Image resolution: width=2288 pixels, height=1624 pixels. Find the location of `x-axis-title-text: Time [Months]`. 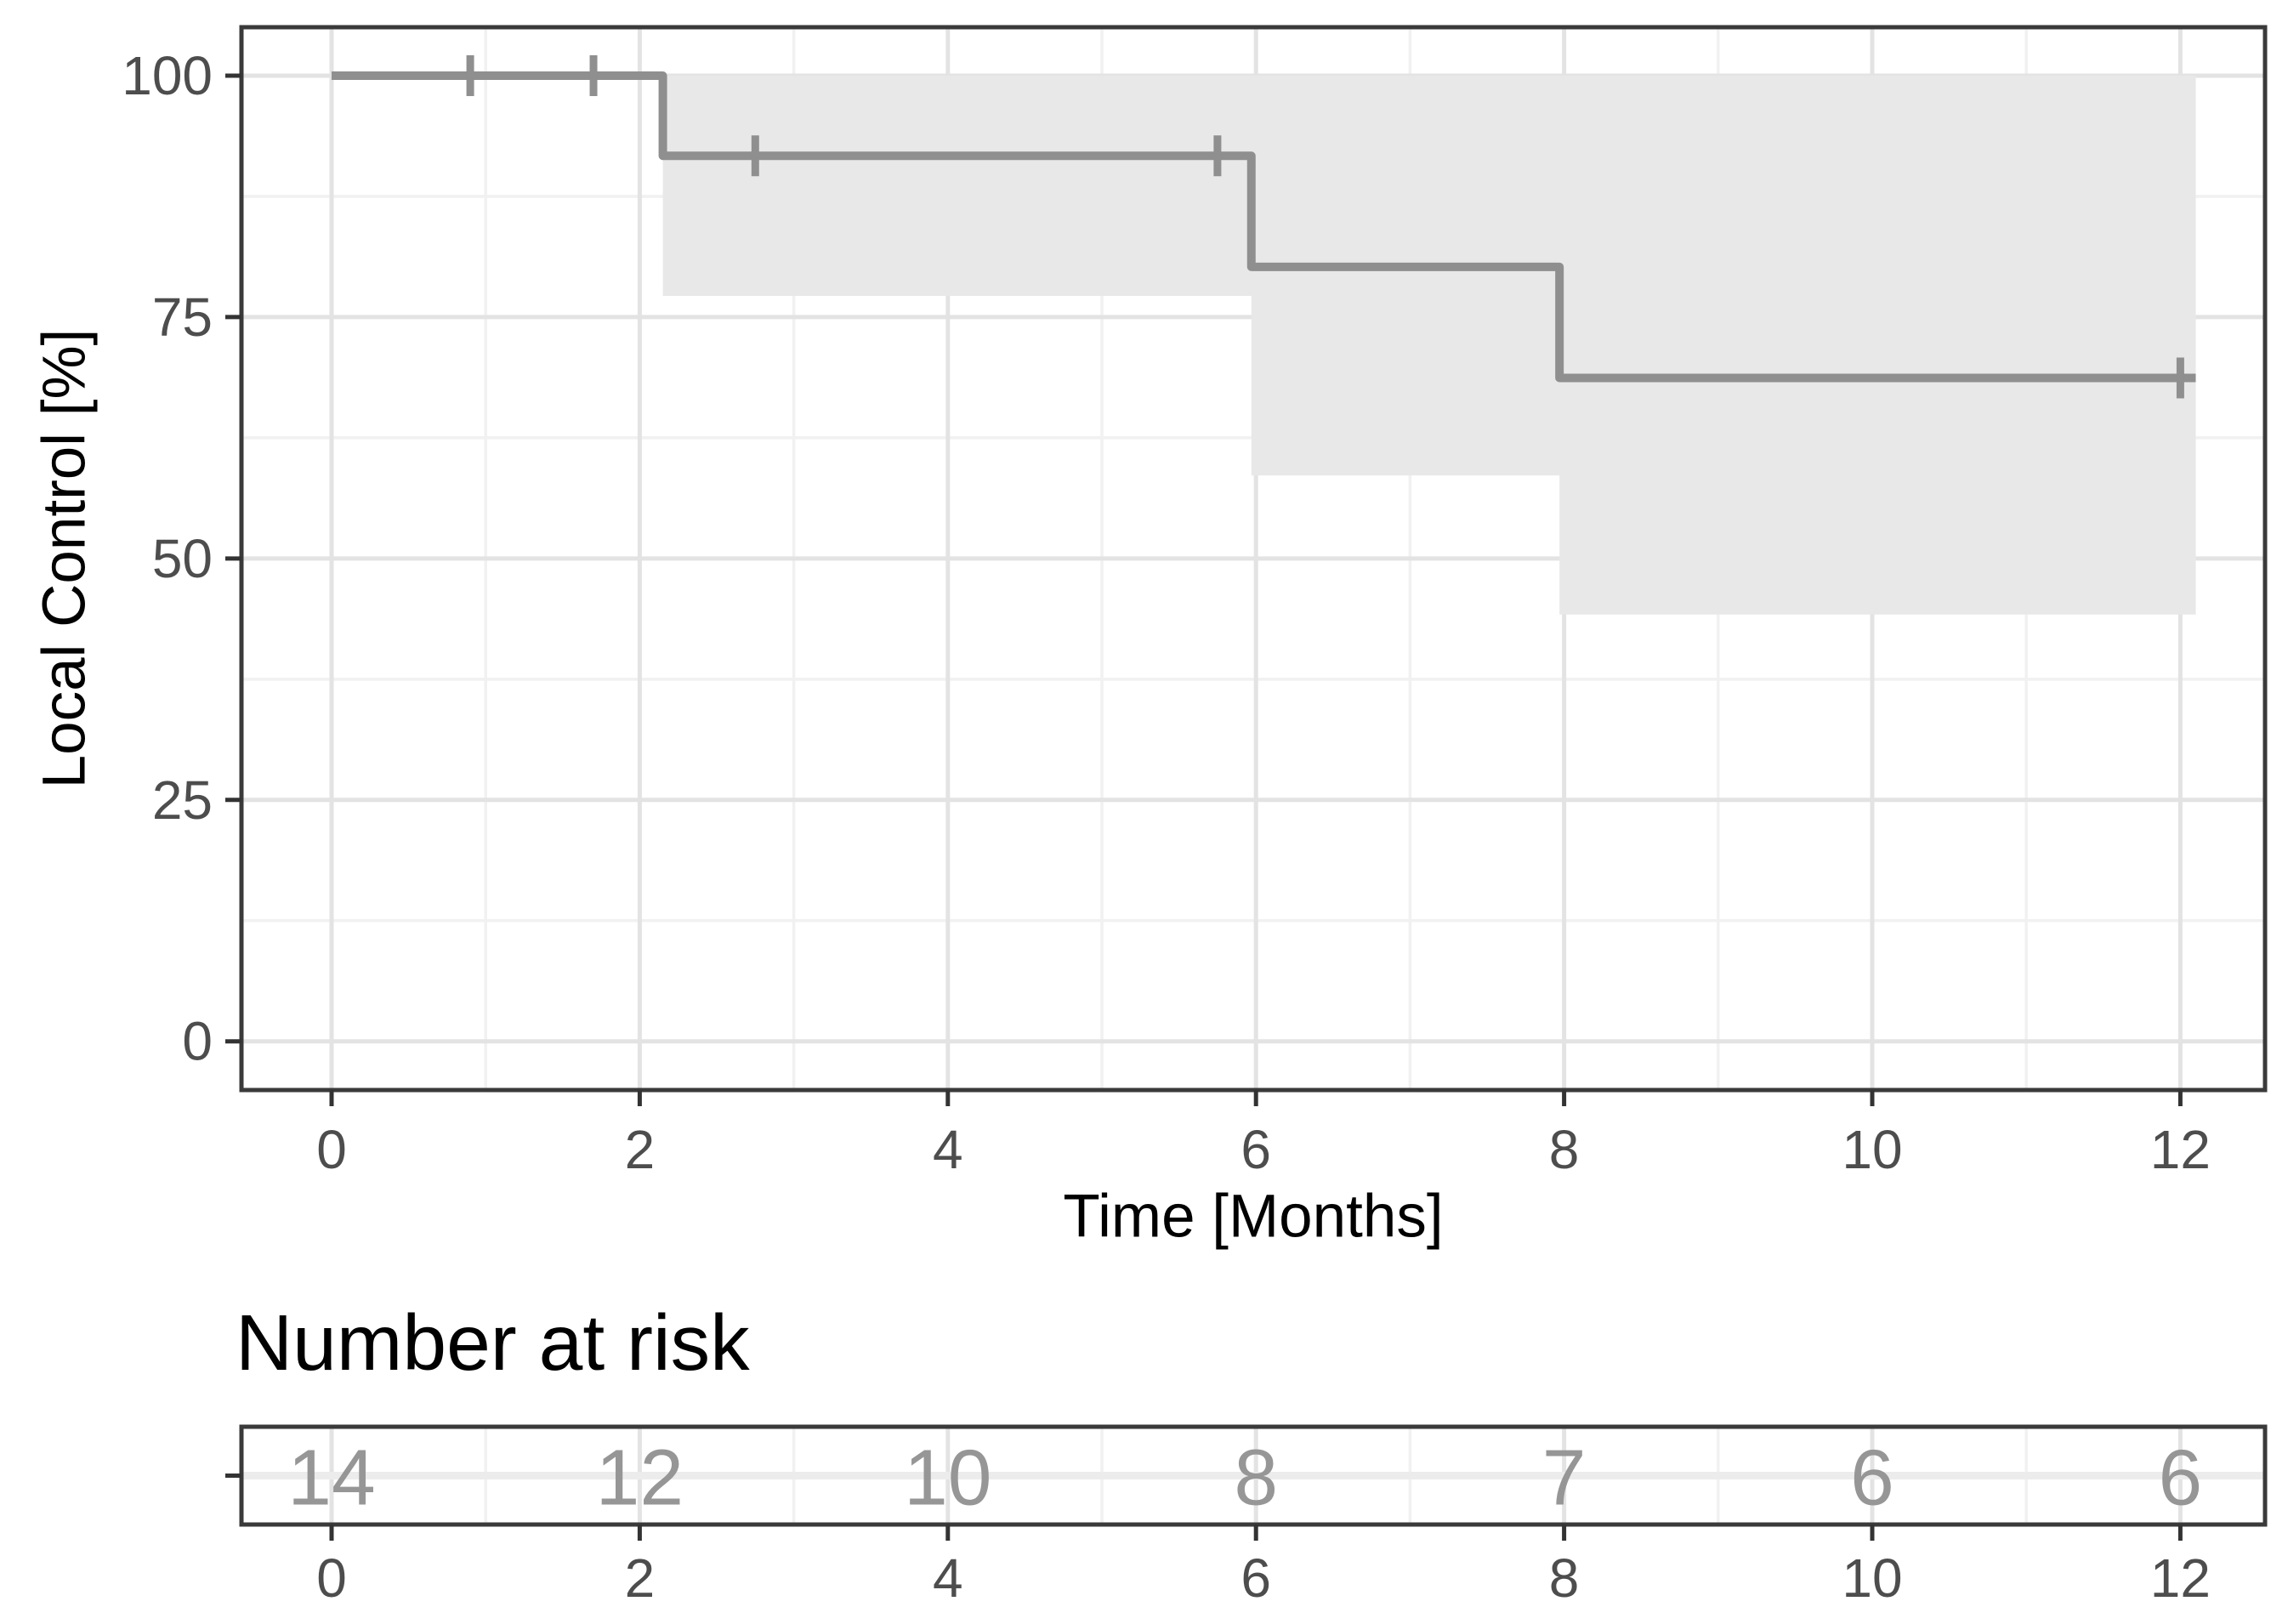

x-axis-title-text: Time [Months] is located at coordinates (1253, 1217).